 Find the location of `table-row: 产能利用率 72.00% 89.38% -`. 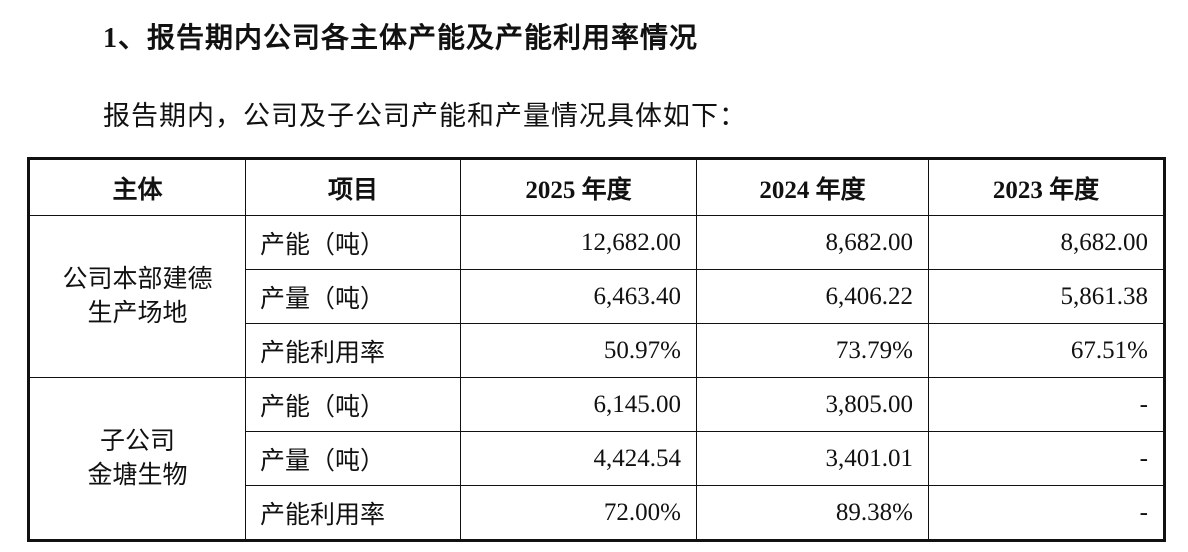

table-row: 产能利用率 72.00% 89.38% - is located at coordinates (597, 513).